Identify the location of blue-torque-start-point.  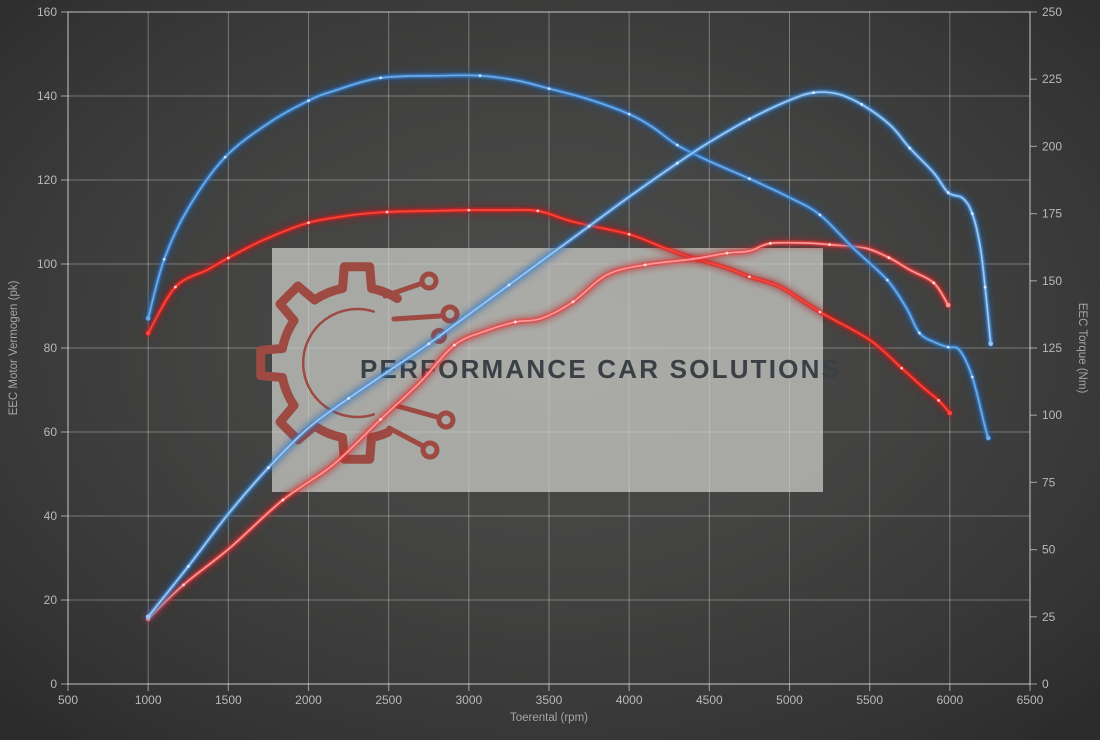
(148, 318).